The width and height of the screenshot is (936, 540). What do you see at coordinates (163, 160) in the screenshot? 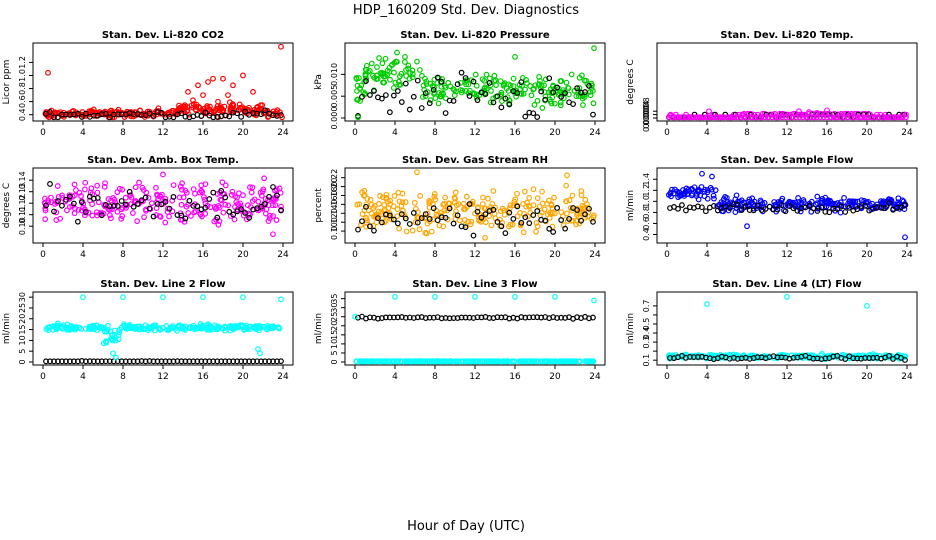
I see `panel-title: Stan. Dev. Amb. Box Temp.` at bounding box center [163, 160].